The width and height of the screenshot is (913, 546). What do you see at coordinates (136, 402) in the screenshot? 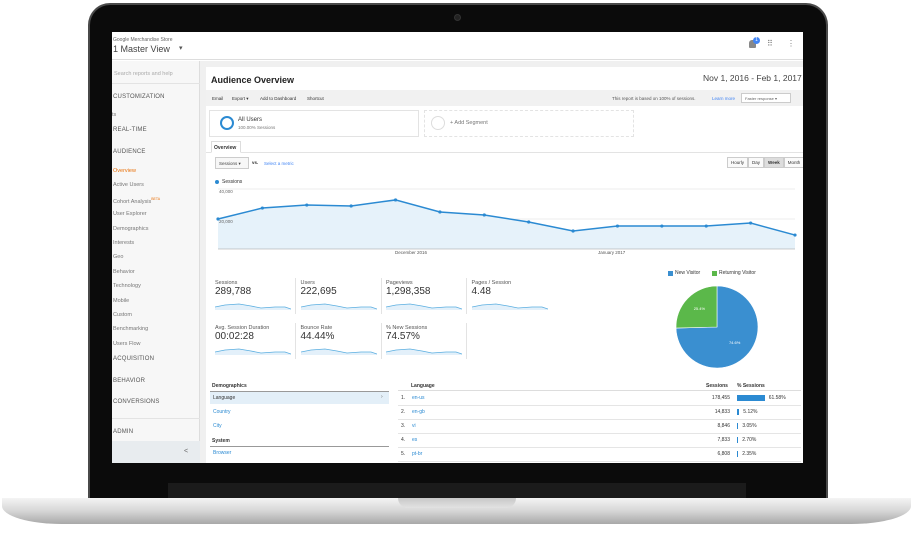
I see `sidebar-conversions: CONVERSIONS` at bounding box center [136, 402].